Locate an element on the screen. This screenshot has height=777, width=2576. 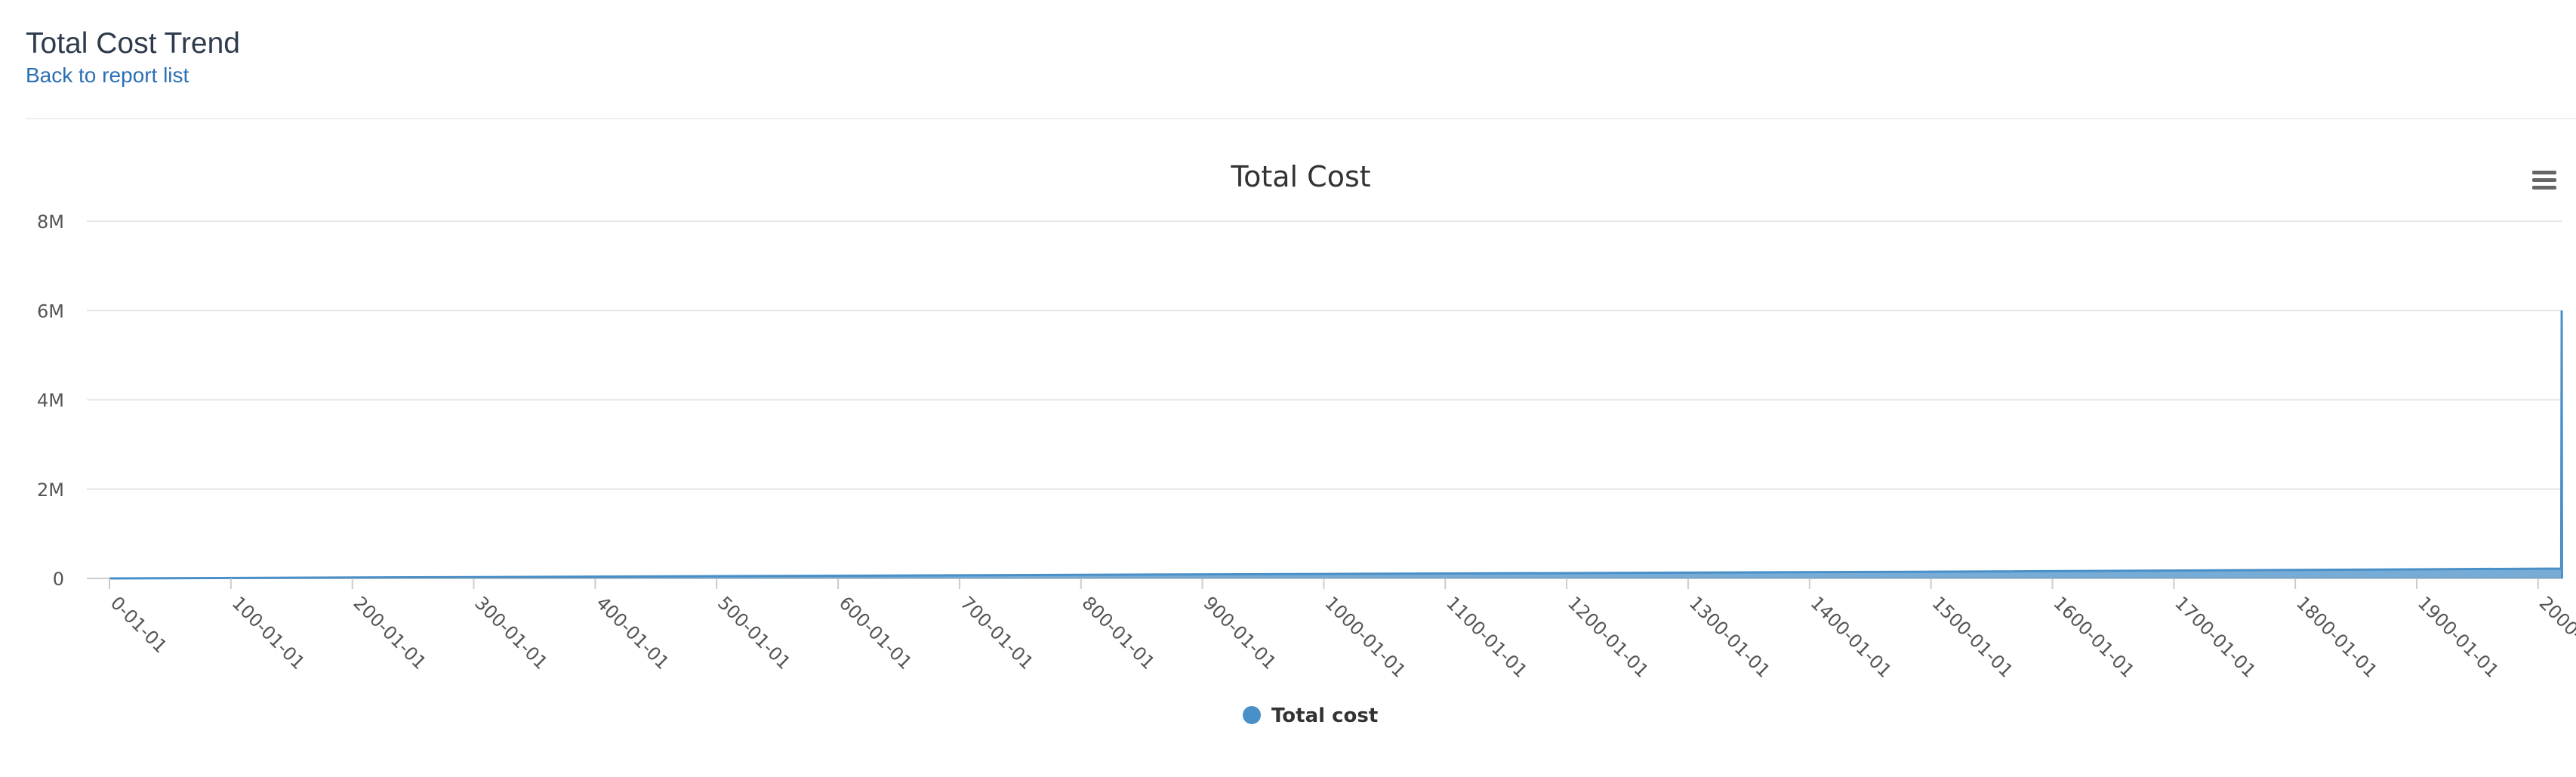
y-tick-label: 2M is located at coordinates (50, 490).